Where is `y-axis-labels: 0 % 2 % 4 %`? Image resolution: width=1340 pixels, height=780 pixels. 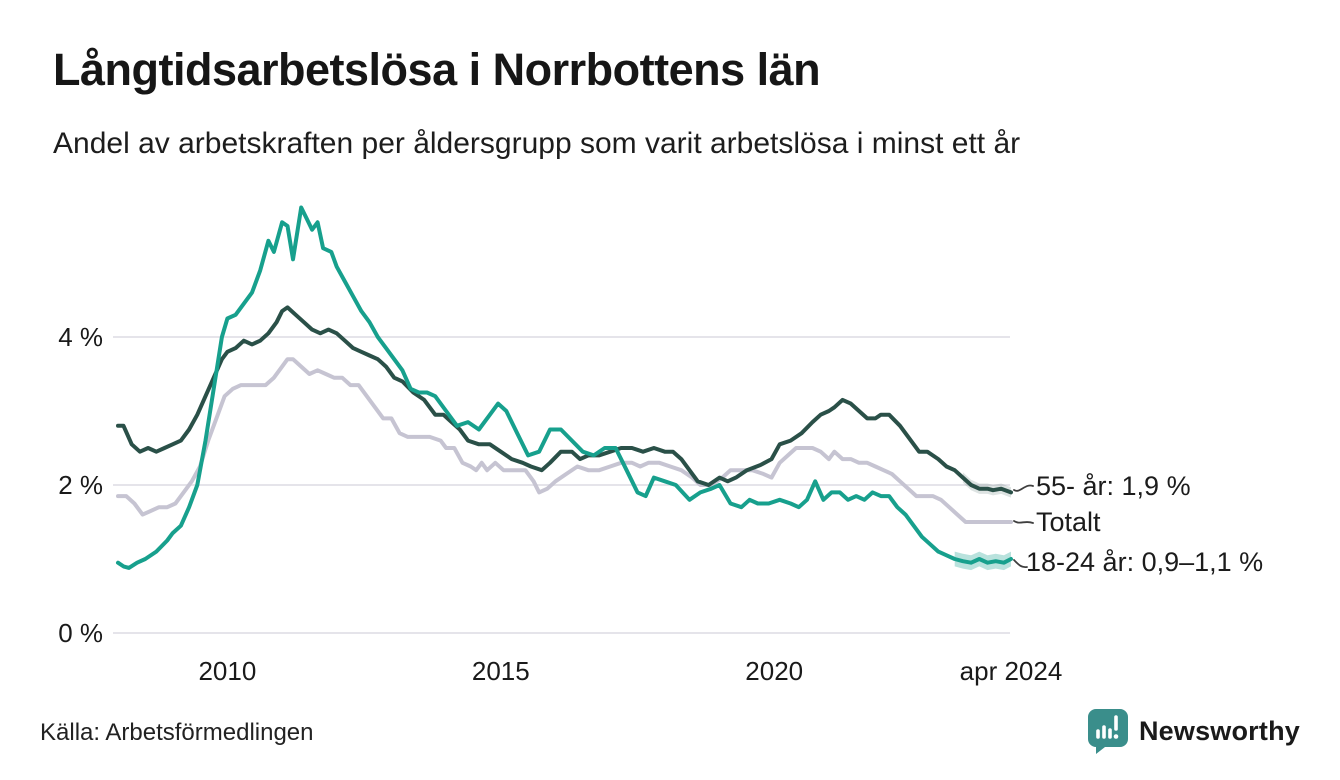 y-axis-labels: 0 % 2 % 4 % is located at coordinates (80, 485).